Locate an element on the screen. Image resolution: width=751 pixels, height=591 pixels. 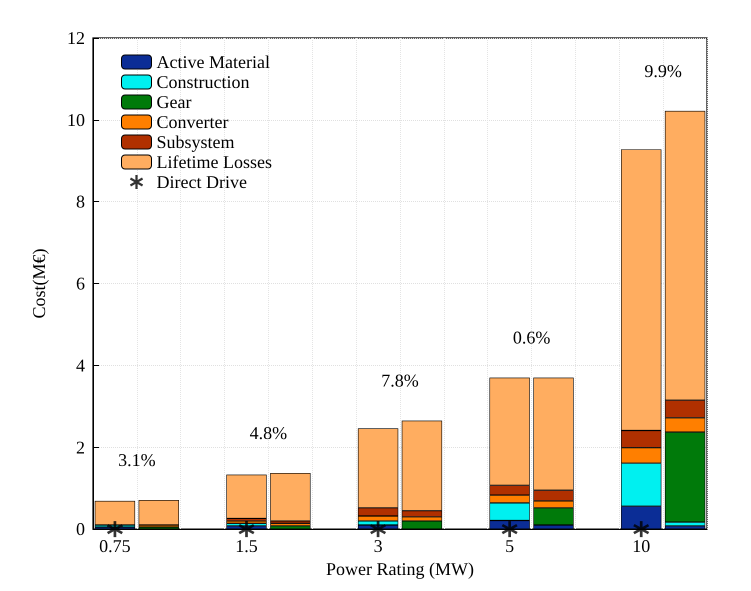
x-tick-label: 10 is located at coordinates (641, 546).